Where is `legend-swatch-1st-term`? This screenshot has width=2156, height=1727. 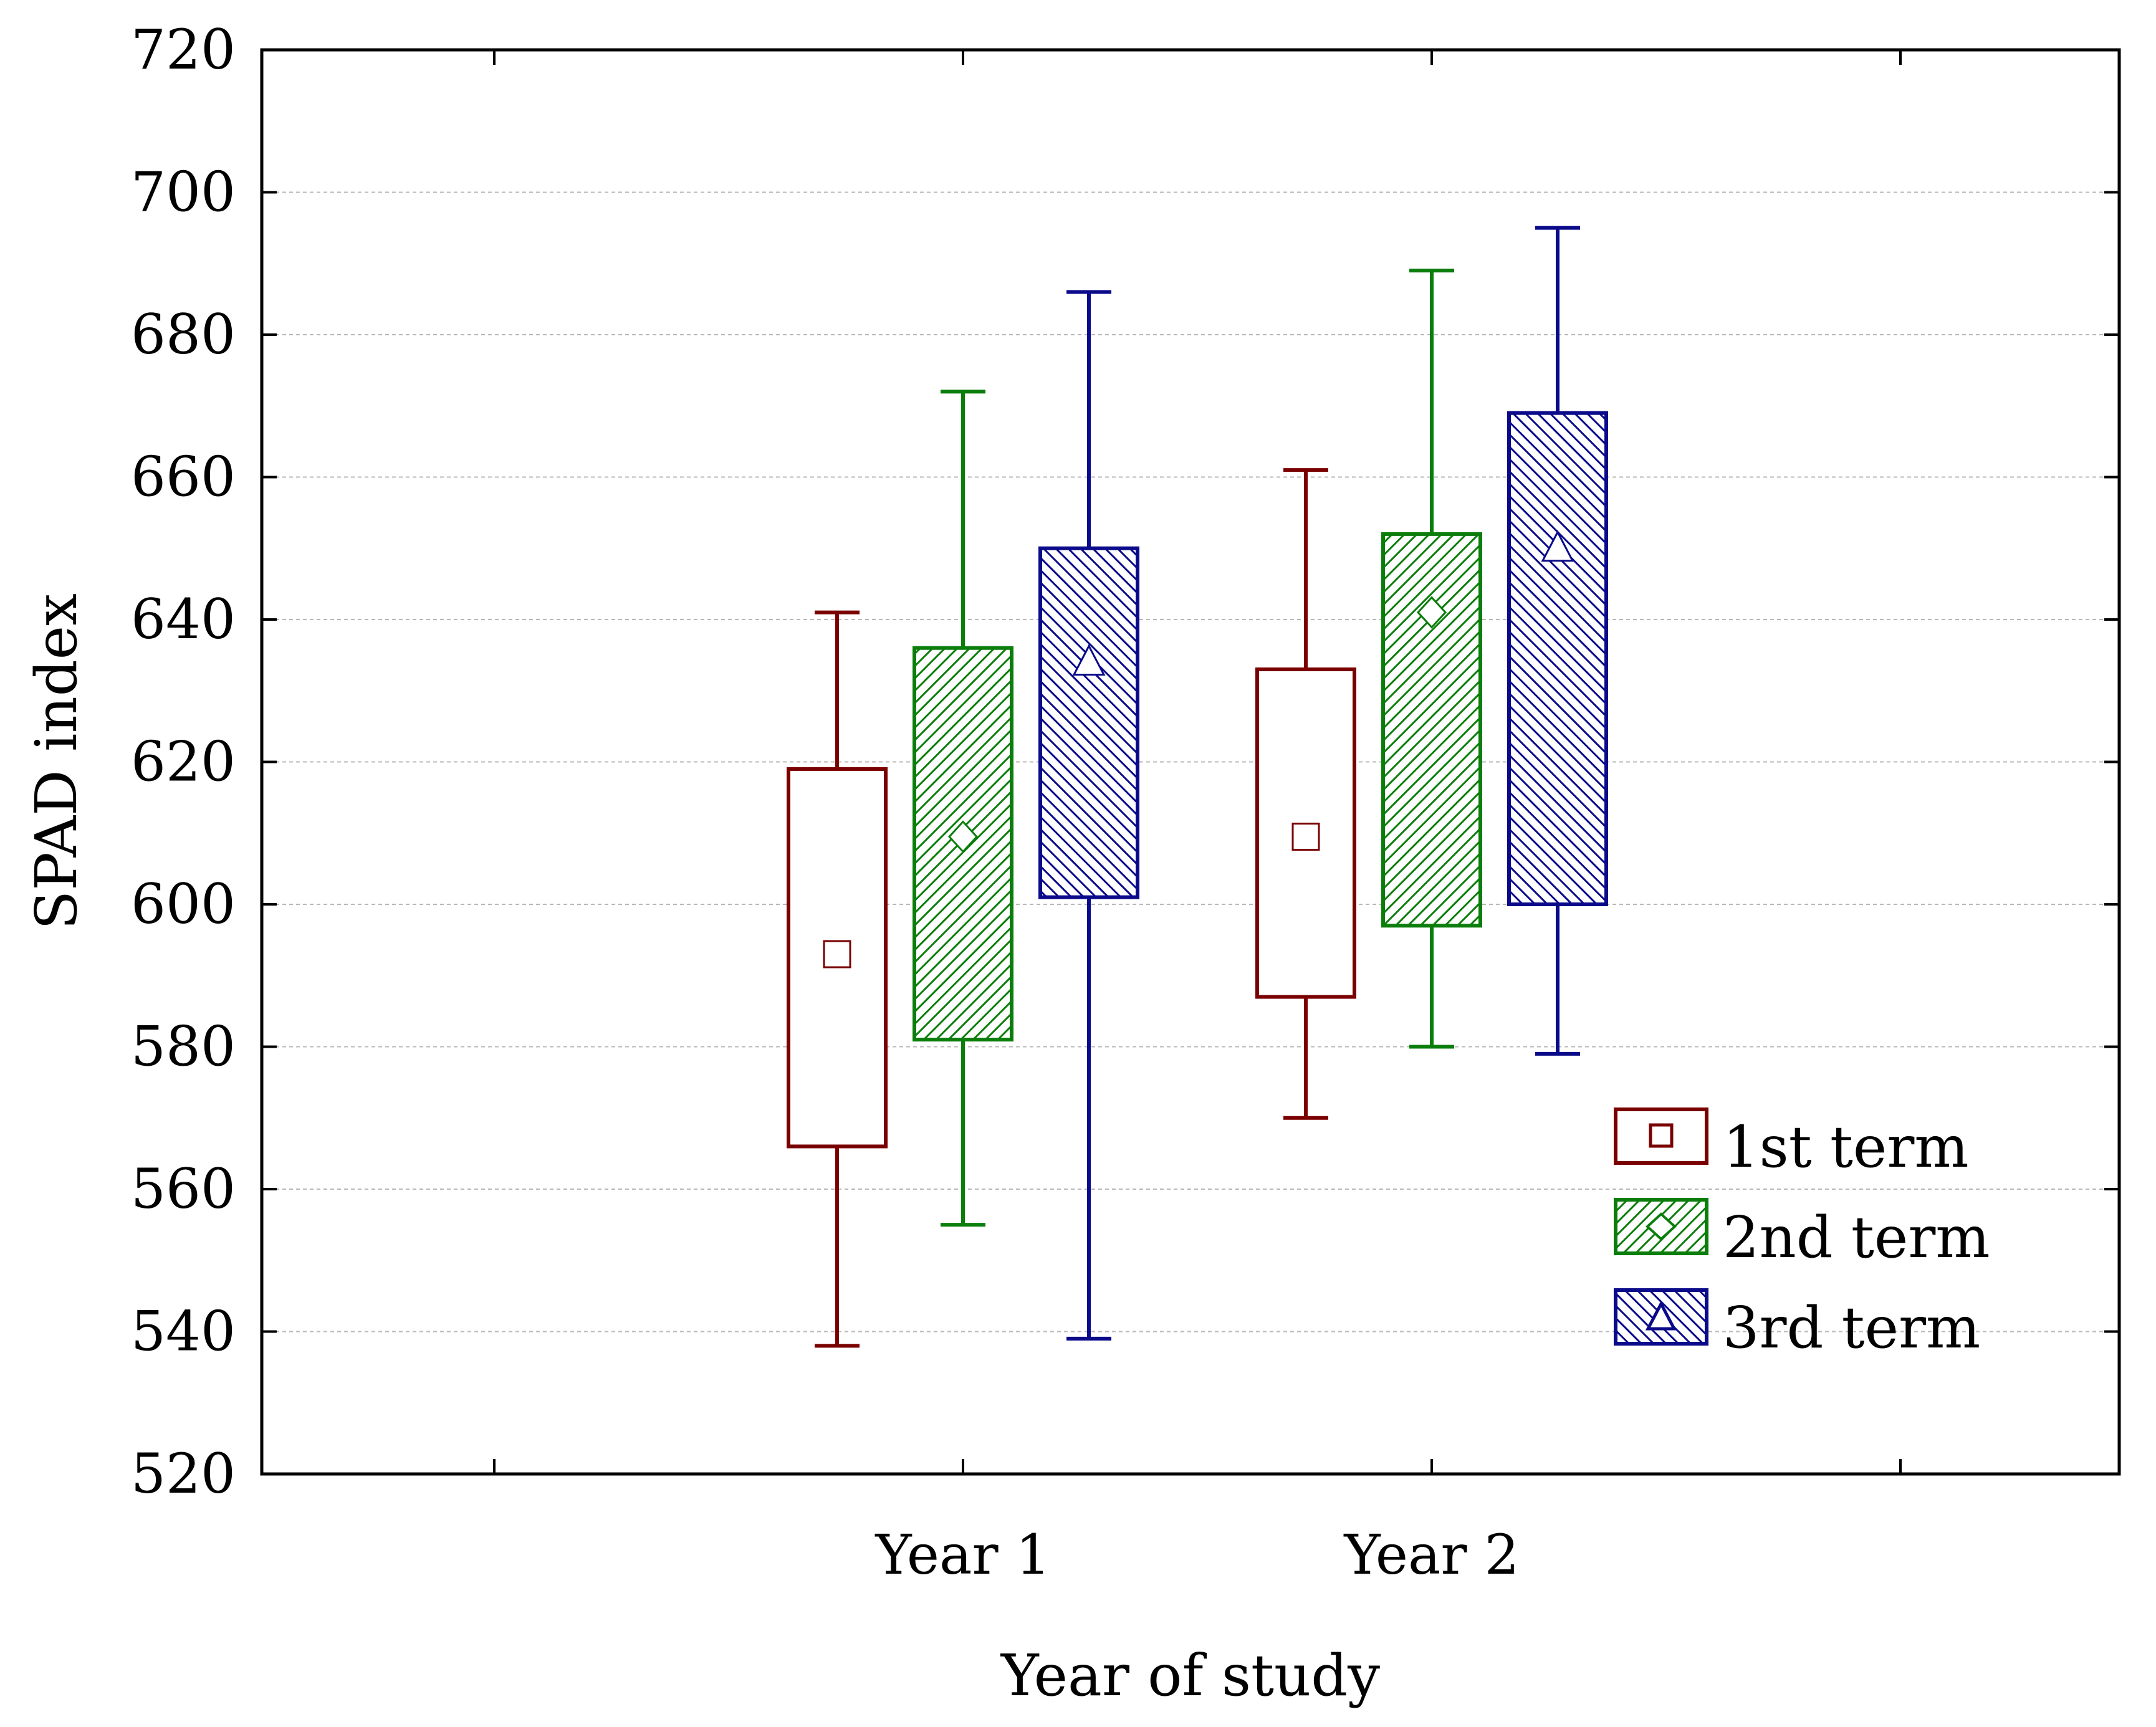
legend-swatch-1st-term is located at coordinates (1661, 1136).